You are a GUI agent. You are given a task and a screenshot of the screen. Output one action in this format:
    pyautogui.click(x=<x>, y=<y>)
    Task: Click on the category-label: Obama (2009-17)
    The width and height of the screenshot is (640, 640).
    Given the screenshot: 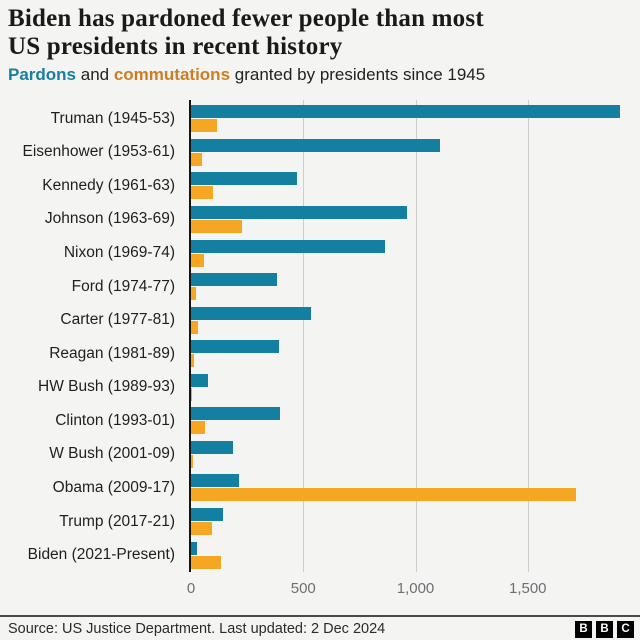 What is the action you would take?
    pyautogui.click(x=113, y=487)
    